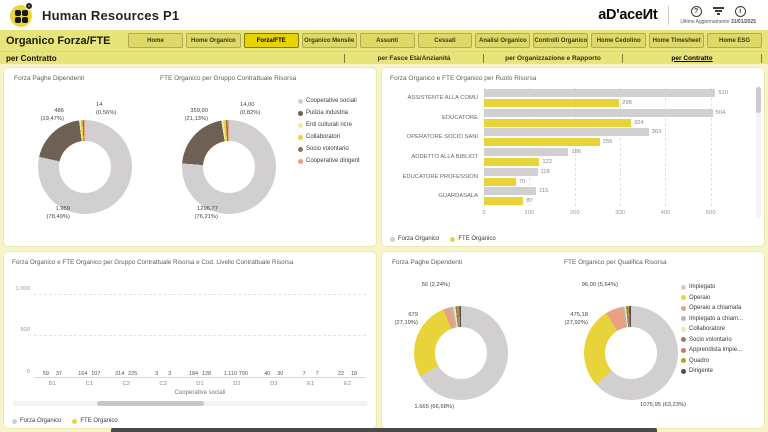 The width and height of the screenshot is (768, 432). What do you see at coordinates (655, 15) in the screenshot?
I see `brand-text-end: t` at bounding box center [655, 15].